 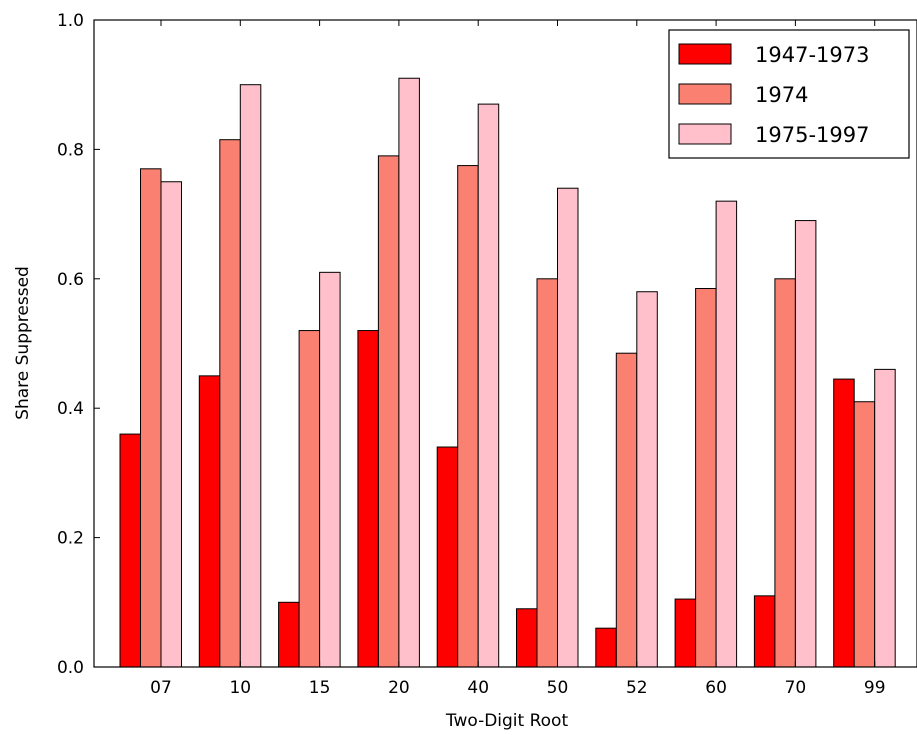 What do you see at coordinates (320, 688) in the screenshot?
I see `x-tick-label: 15` at bounding box center [320, 688].